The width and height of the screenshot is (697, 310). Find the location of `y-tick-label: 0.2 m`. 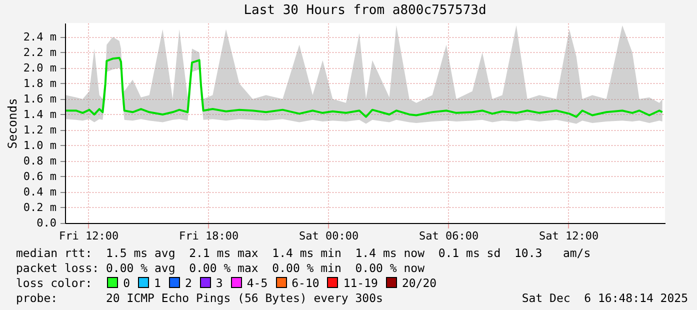

y-tick-label: 0.2 m is located at coordinates (40, 207).